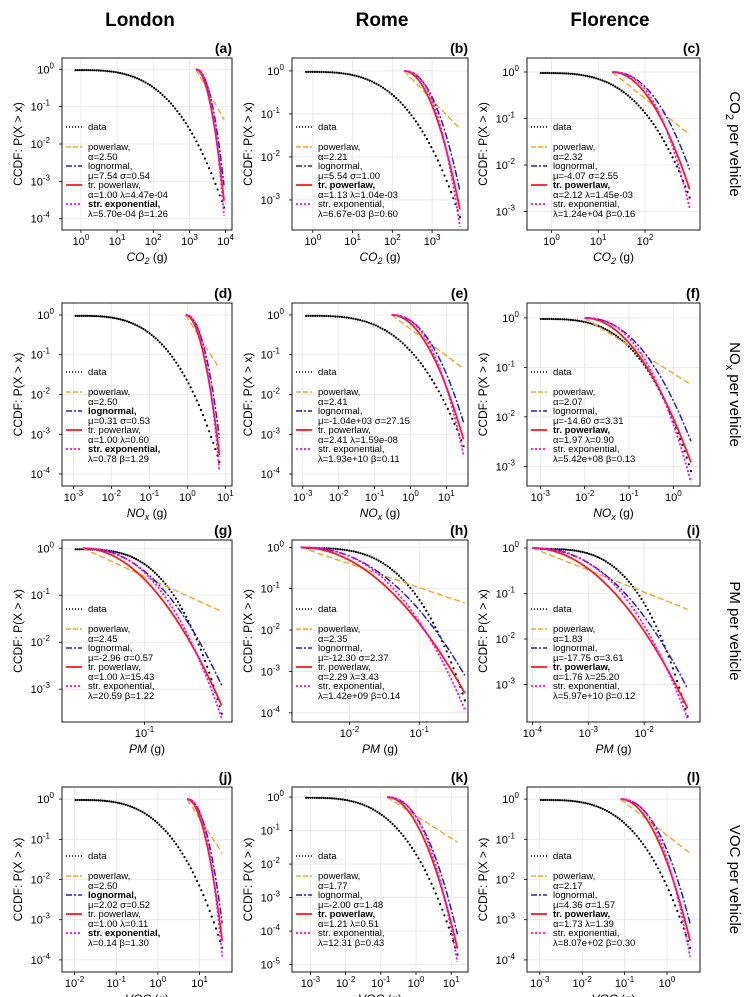 This screenshot has width=747, height=997. Describe the element at coordinates (586, 677) in the screenshot. I see `legend-params-trpowerlaw: α=1.76 λ=25.20` at that location.